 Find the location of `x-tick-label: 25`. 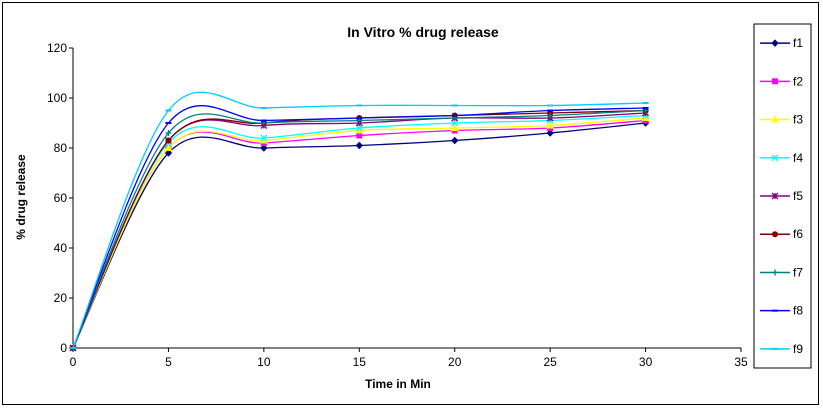

x-tick-label: 25 is located at coordinates (550, 362).